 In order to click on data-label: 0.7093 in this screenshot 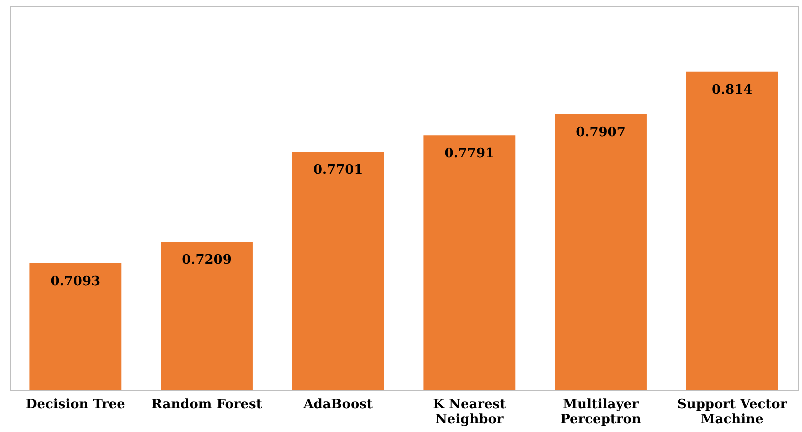, I will do `click(75, 282)`.